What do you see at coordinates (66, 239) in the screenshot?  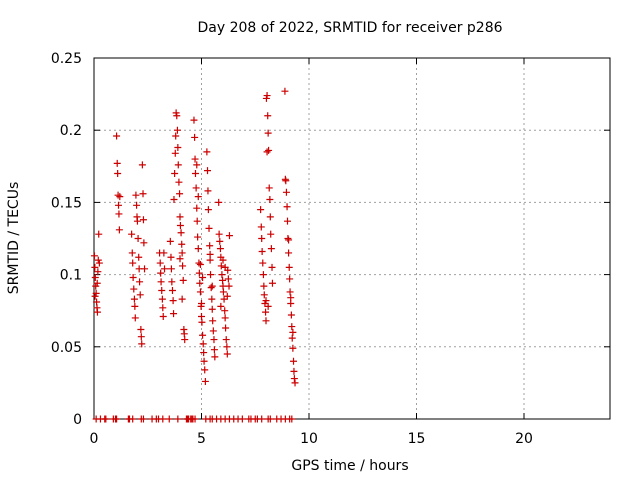 I see `y-tick-labels: 0 0.05 0.1 0.15 0.2 0.25` at bounding box center [66, 239].